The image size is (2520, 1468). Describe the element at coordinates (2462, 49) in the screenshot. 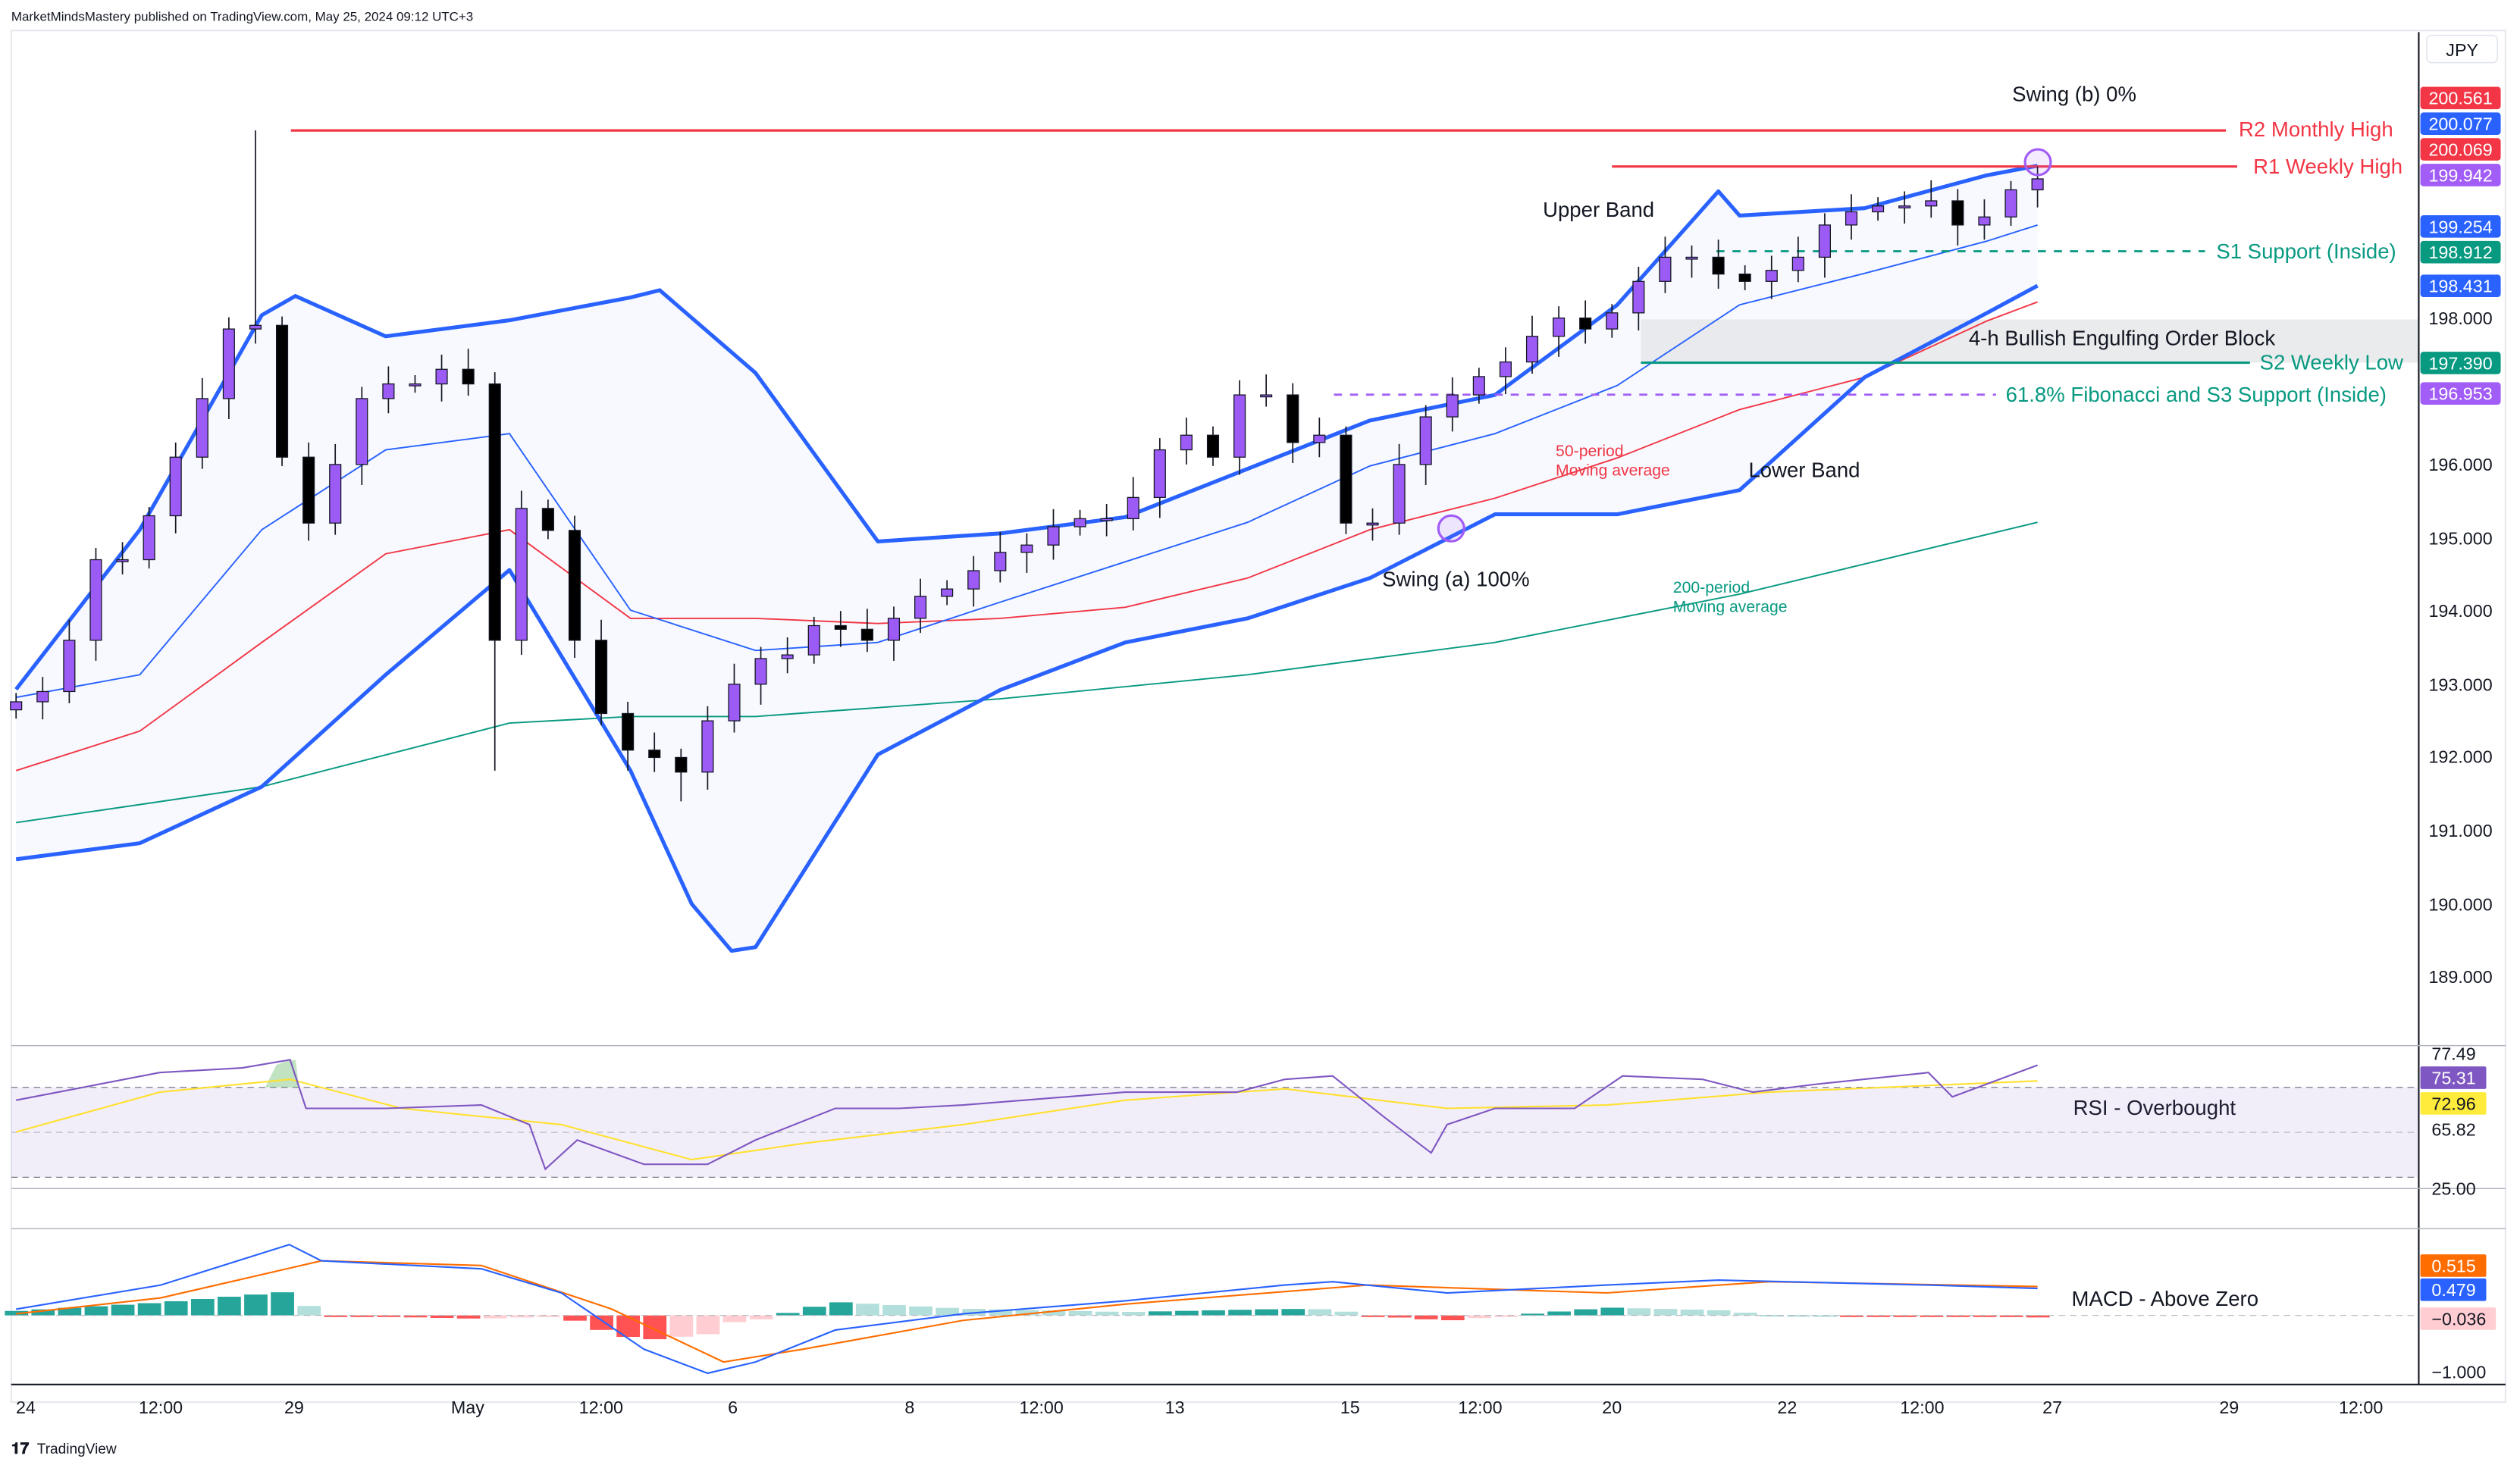

I see `currency-button` at that location.